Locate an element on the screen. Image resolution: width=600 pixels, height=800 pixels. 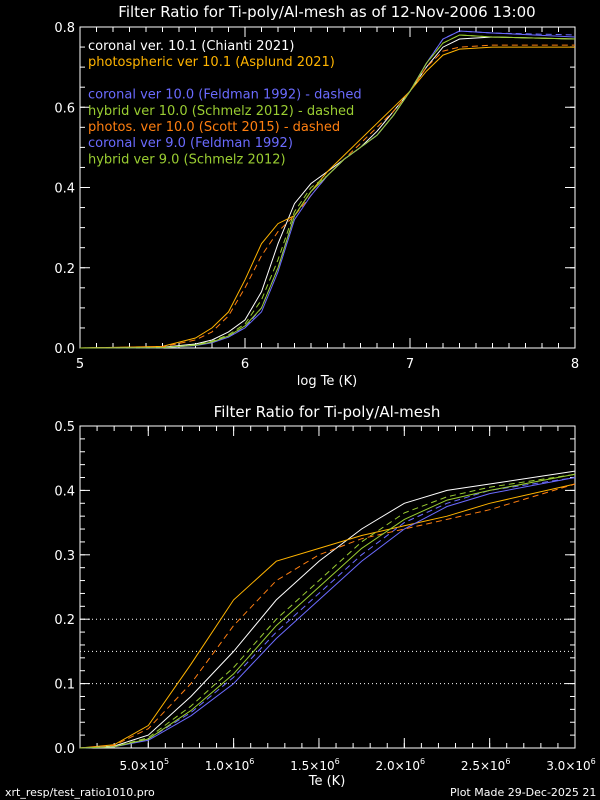
x-tick-label: 6 is located at coordinates (245, 364).